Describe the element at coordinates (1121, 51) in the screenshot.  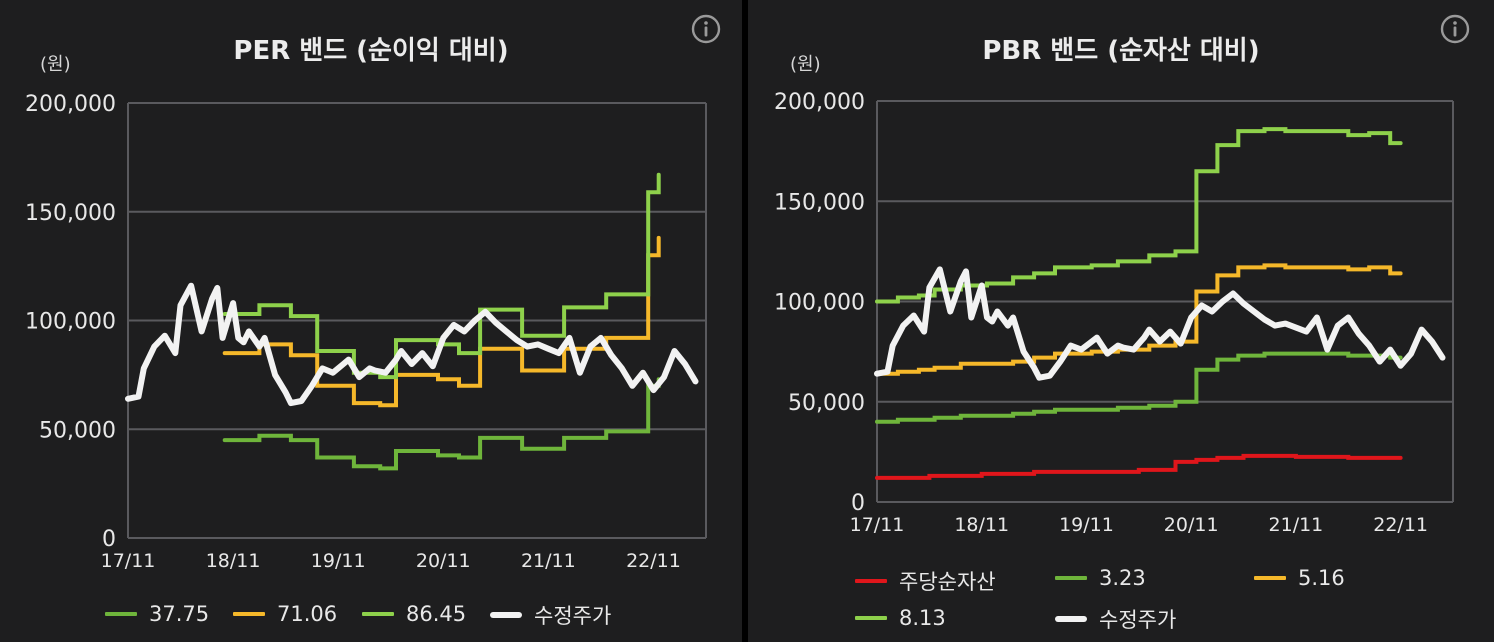
I see `chart-title: PBR 밴드 (순자산 대비)` at that location.